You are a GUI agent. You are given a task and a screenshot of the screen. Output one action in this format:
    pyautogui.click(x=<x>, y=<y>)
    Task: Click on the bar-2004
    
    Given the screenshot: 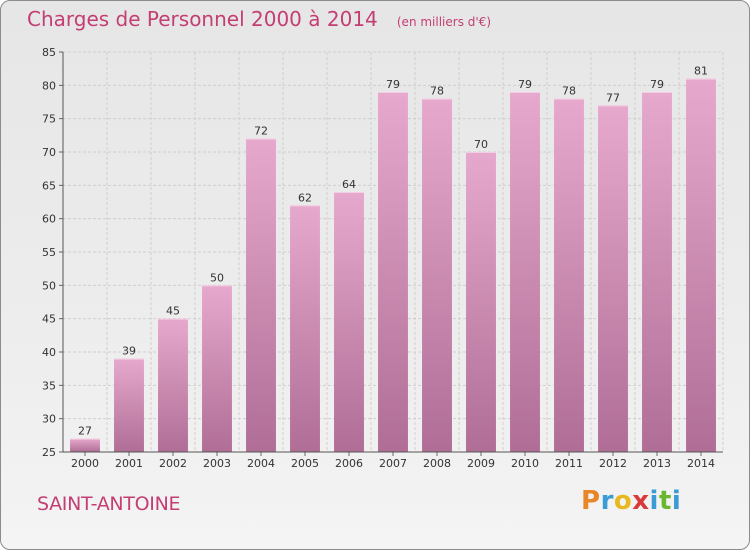 What is the action you would take?
    pyautogui.click(x=261, y=295)
    